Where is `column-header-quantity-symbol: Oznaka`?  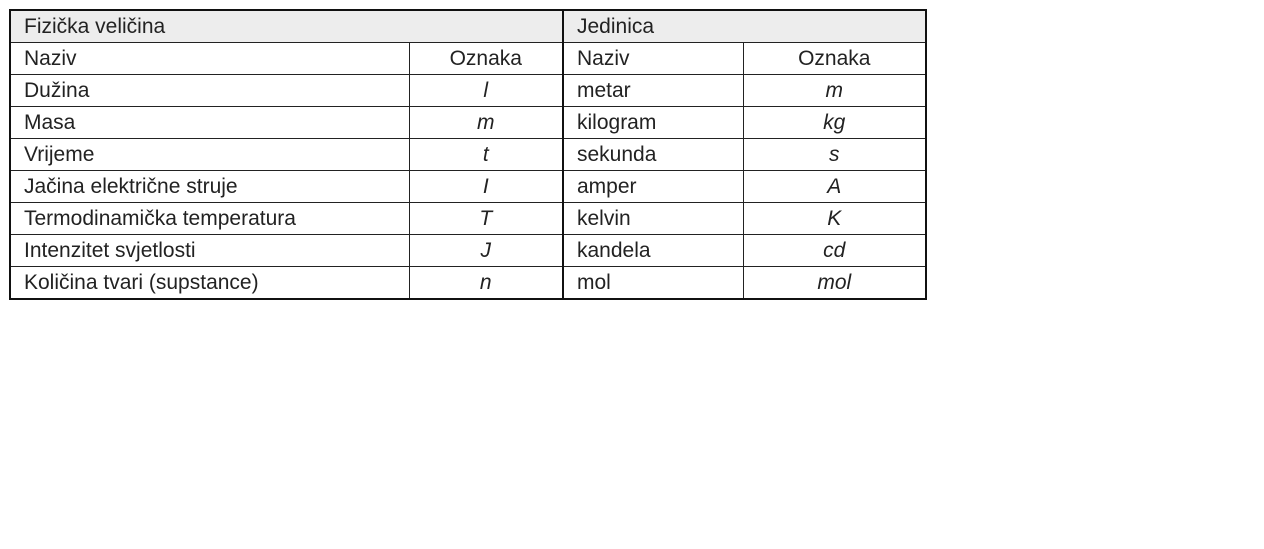
column-header-quantity-symbol: Oznaka is located at coordinates (486, 58).